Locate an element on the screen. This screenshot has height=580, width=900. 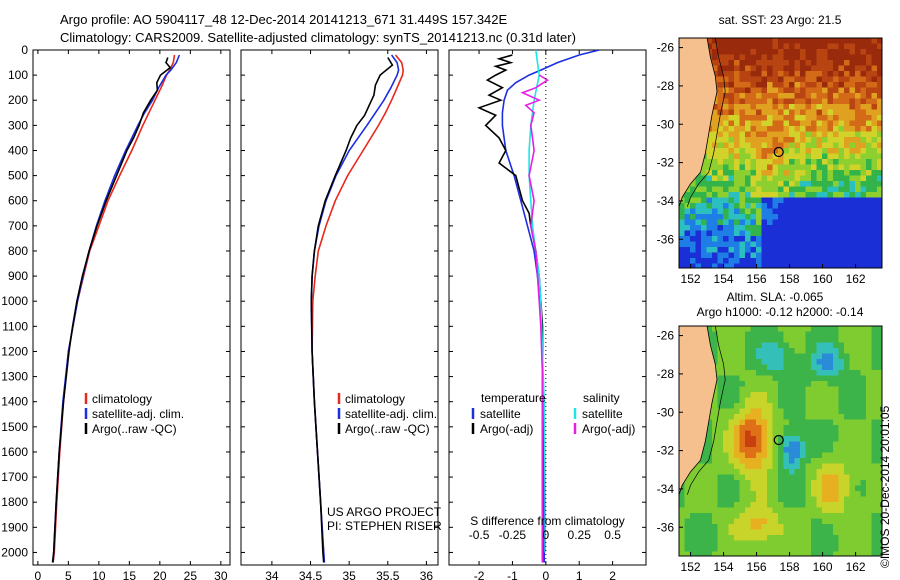
series-line is located at coordinates (537, 301).